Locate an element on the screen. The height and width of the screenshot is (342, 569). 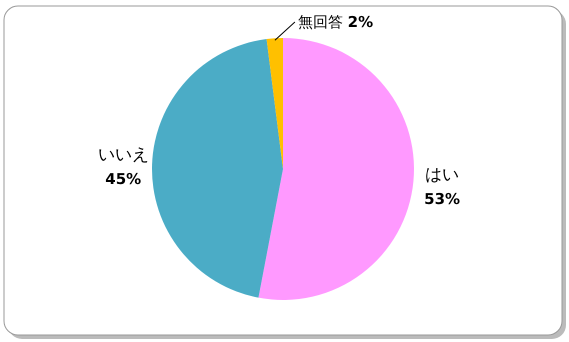
slice-label: いいえ is located at coordinates (123, 154).